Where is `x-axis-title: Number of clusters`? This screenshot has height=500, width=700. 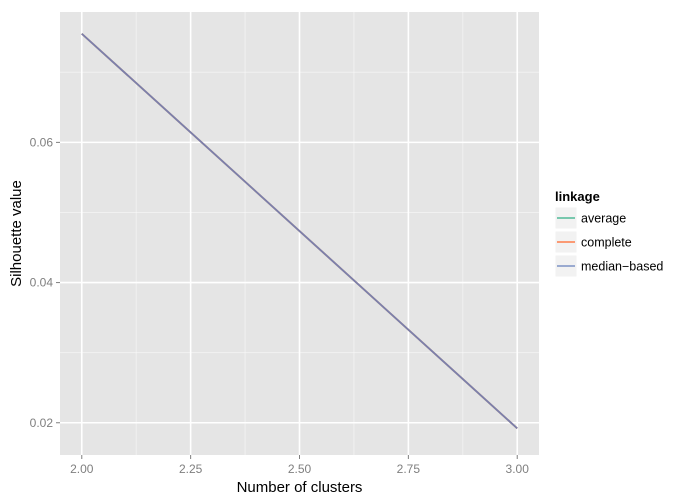 x-axis-title: Number of clusters is located at coordinates (300, 487).